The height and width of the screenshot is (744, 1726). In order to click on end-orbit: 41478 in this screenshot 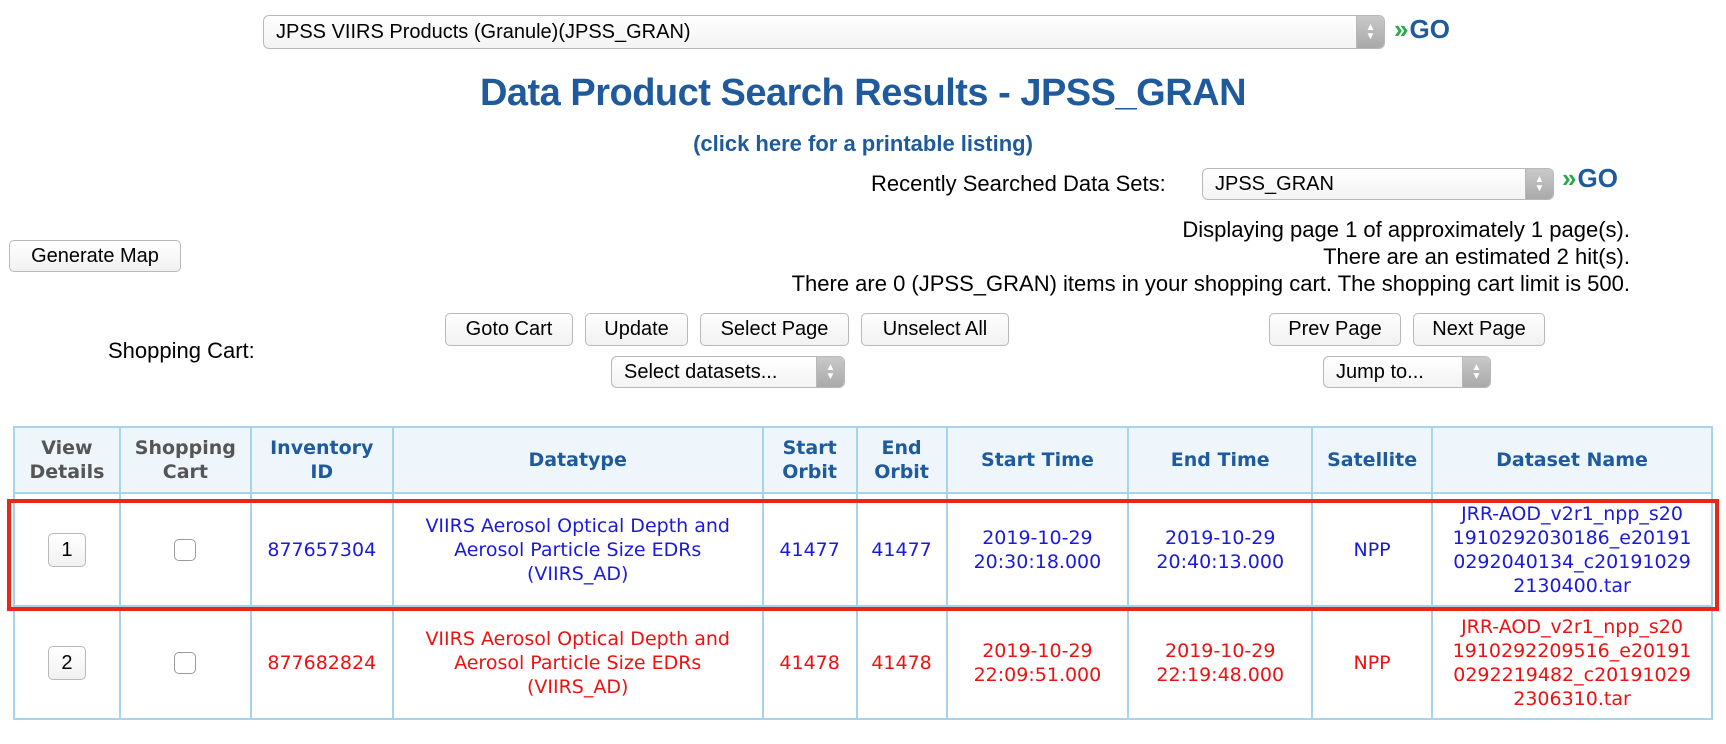, I will do `click(901, 662)`.